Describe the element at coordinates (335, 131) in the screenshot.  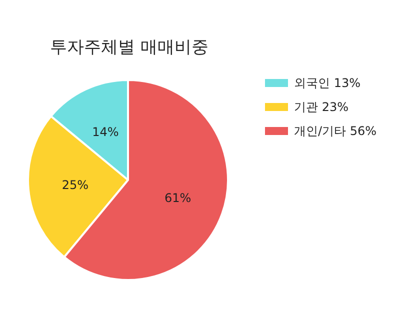
I see `legend-label: 개인/기타 56%` at that location.